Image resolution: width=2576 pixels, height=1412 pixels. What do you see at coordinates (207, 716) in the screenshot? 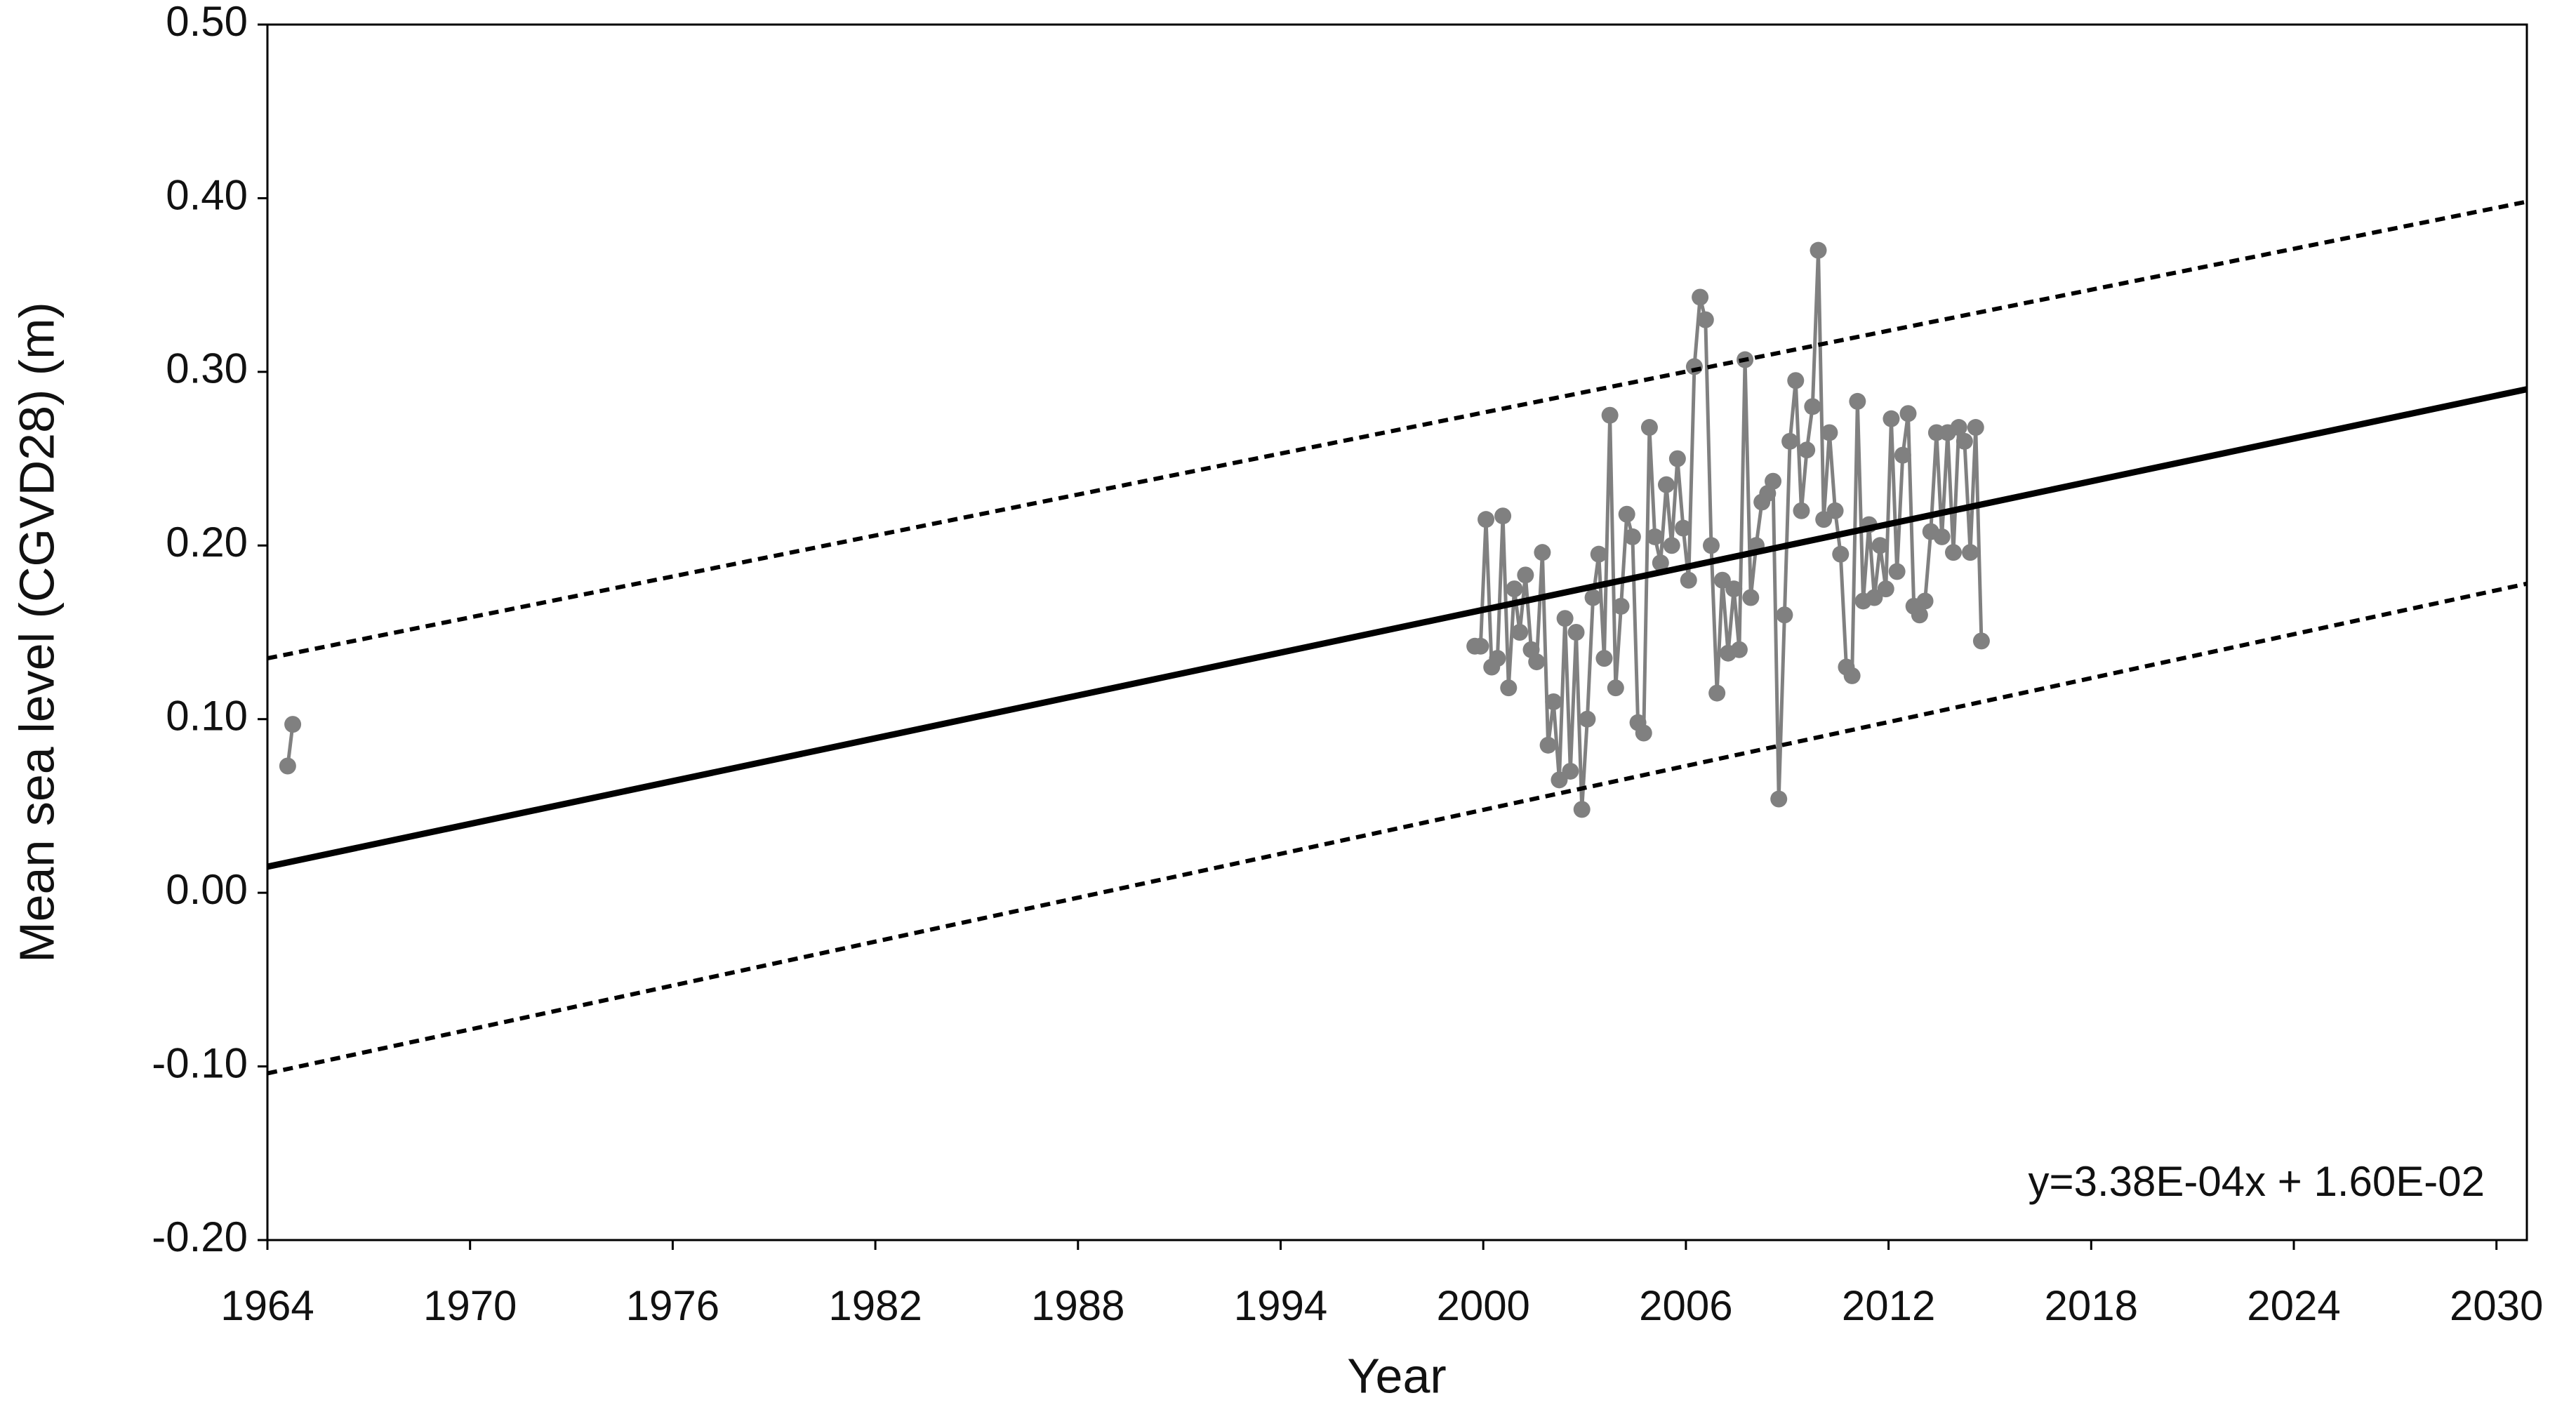
I see `y-tick-label: 0.10` at bounding box center [207, 716].